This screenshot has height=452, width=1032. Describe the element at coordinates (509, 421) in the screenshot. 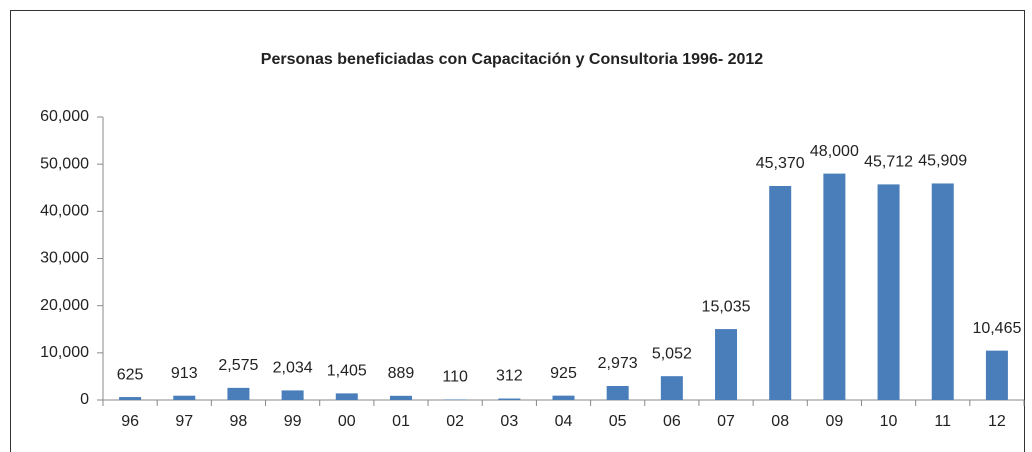

I see `x-tick-label: 03` at that location.